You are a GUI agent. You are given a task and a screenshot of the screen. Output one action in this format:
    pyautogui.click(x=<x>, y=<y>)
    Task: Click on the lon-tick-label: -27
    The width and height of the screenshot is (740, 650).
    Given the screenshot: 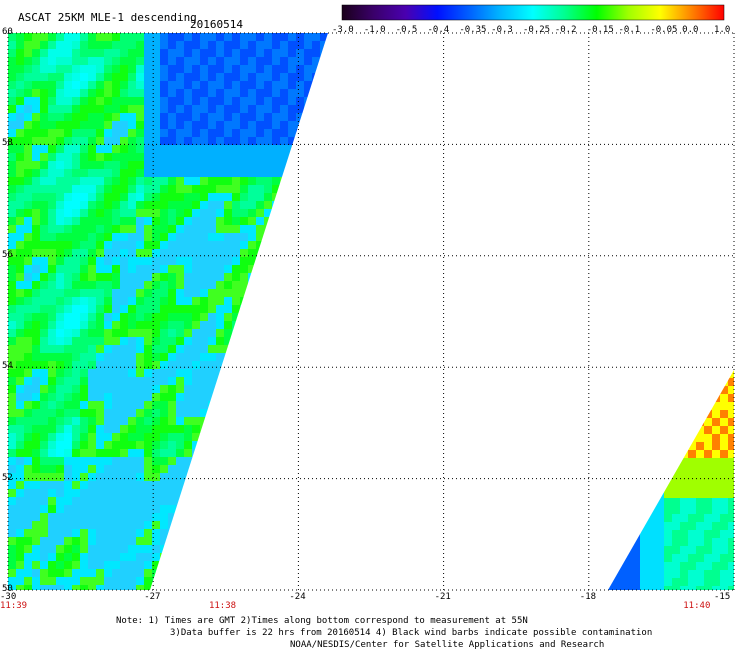 What is the action you would take?
    pyautogui.click(x=152, y=597)
    